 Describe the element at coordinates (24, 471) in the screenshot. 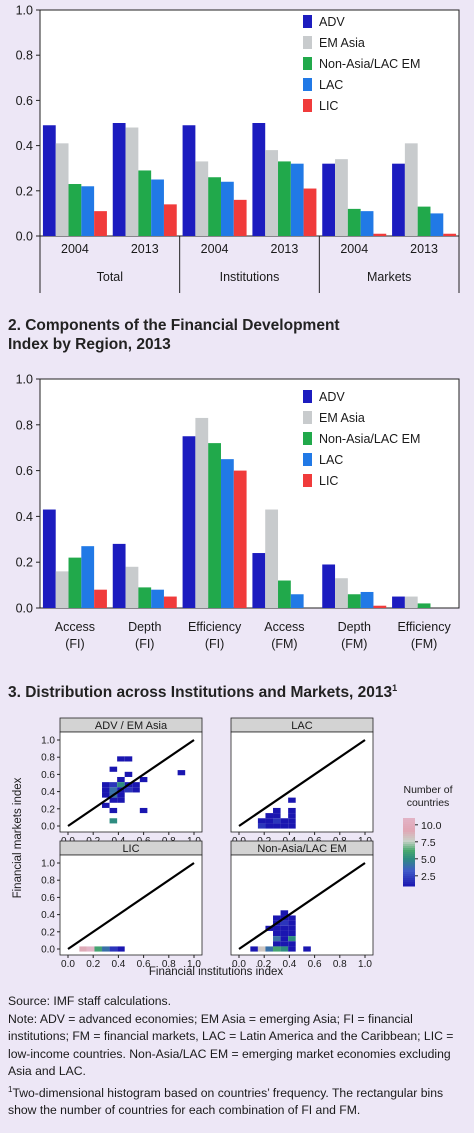

I see `p2-ytick-label-3: 0.6` at that location.